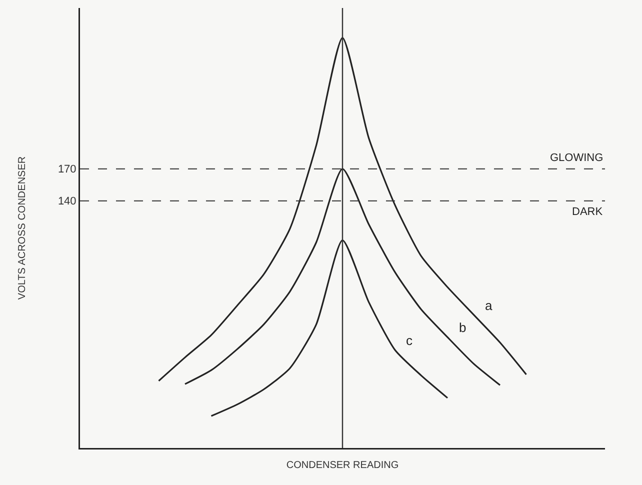 This screenshot has height=485, width=642. What do you see at coordinates (462, 327) in the screenshot?
I see `series-label: b` at bounding box center [462, 327].